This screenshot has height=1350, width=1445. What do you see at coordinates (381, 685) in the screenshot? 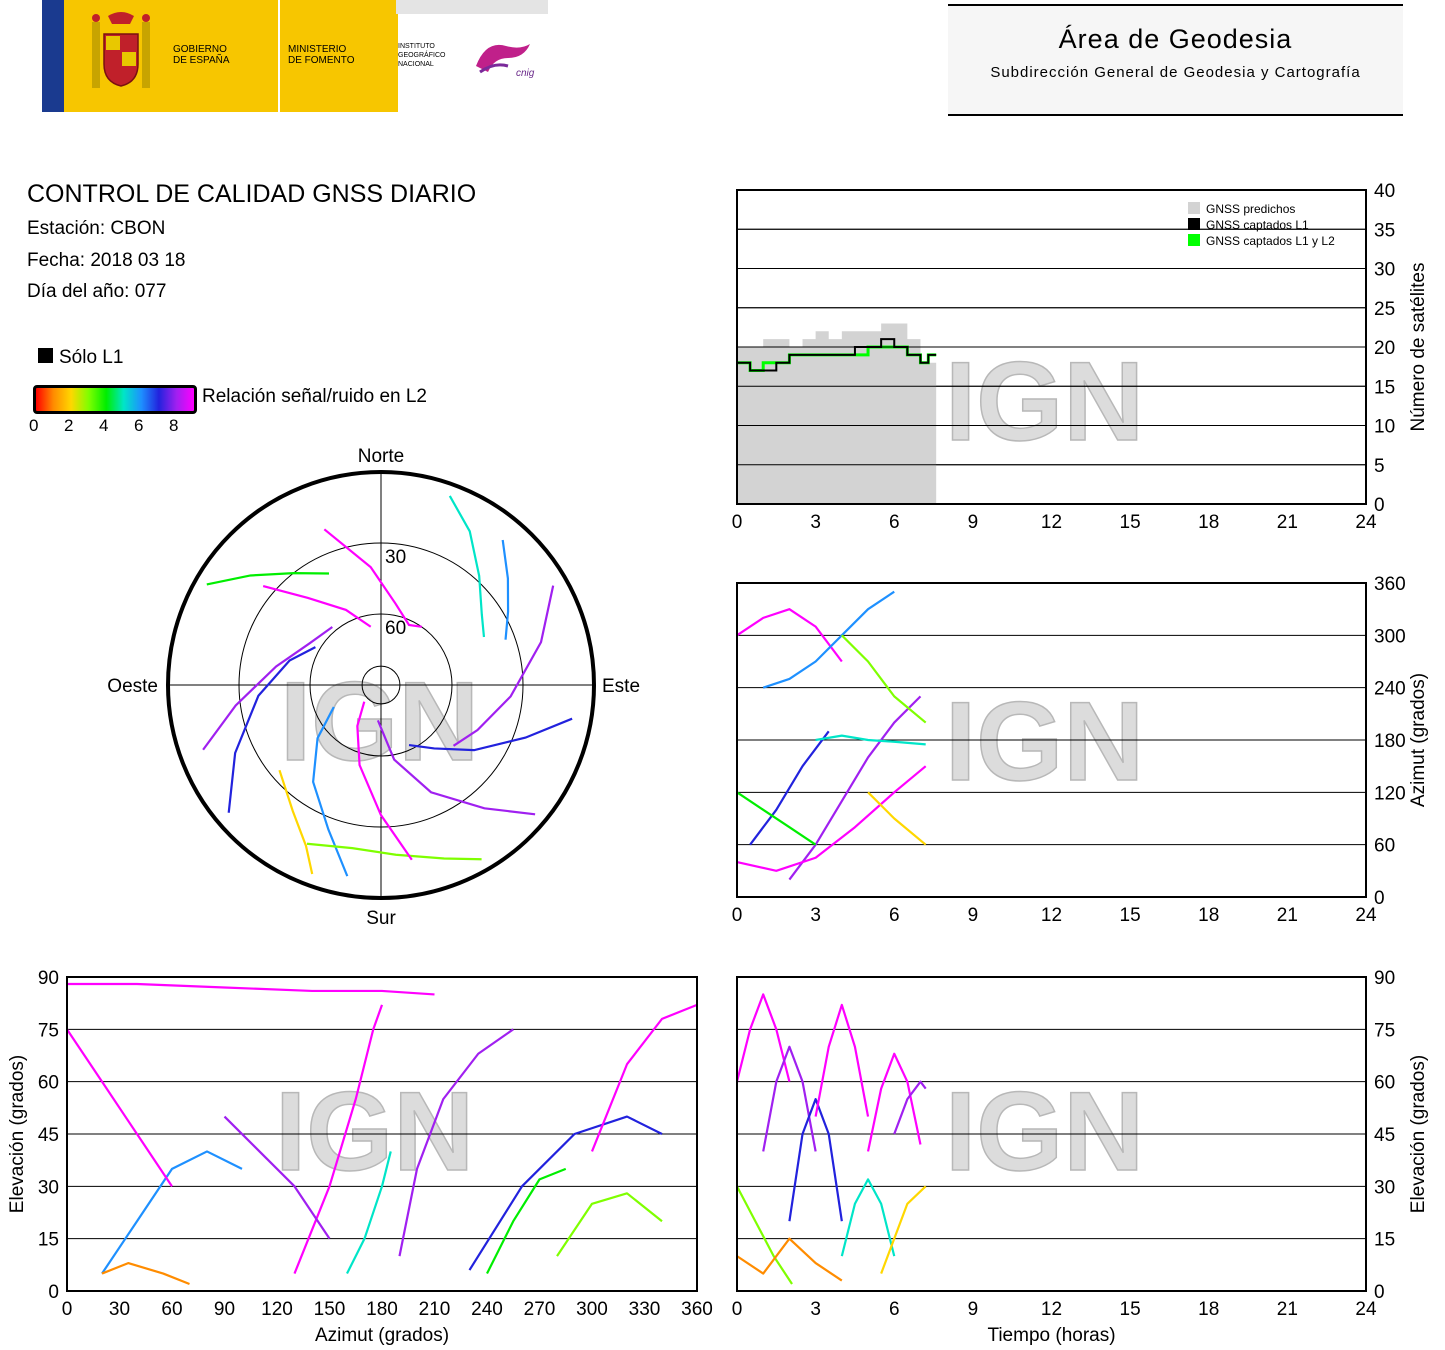
I see `elevation-ring` at bounding box center [381, 685].